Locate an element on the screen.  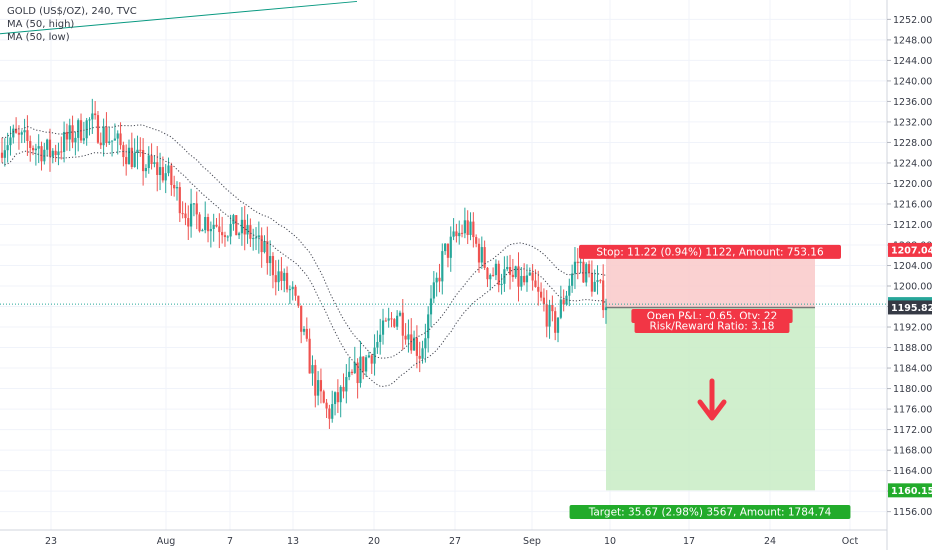
price-tick-label: 1240.00 is located at coordinates (912, 81).